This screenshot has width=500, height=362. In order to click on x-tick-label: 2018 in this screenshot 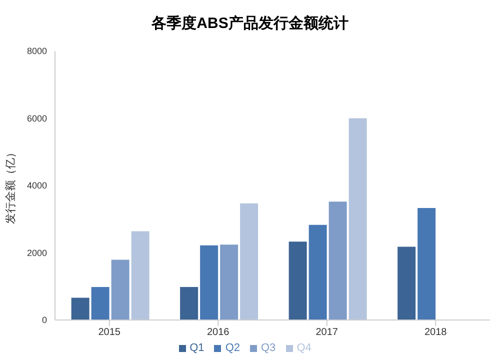, I will do `click(436, 332)`.